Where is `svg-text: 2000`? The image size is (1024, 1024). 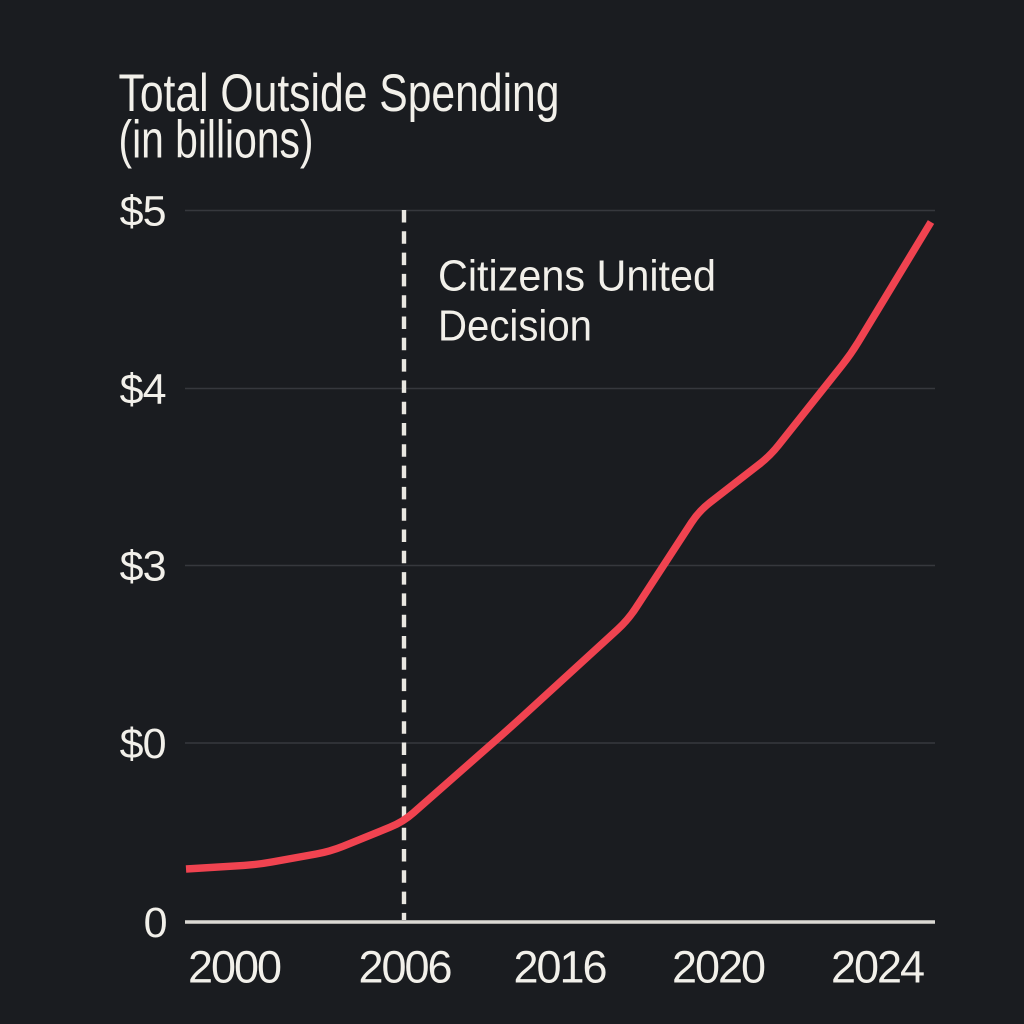 svg-text: 2000 is located at coordinates (234, 967).